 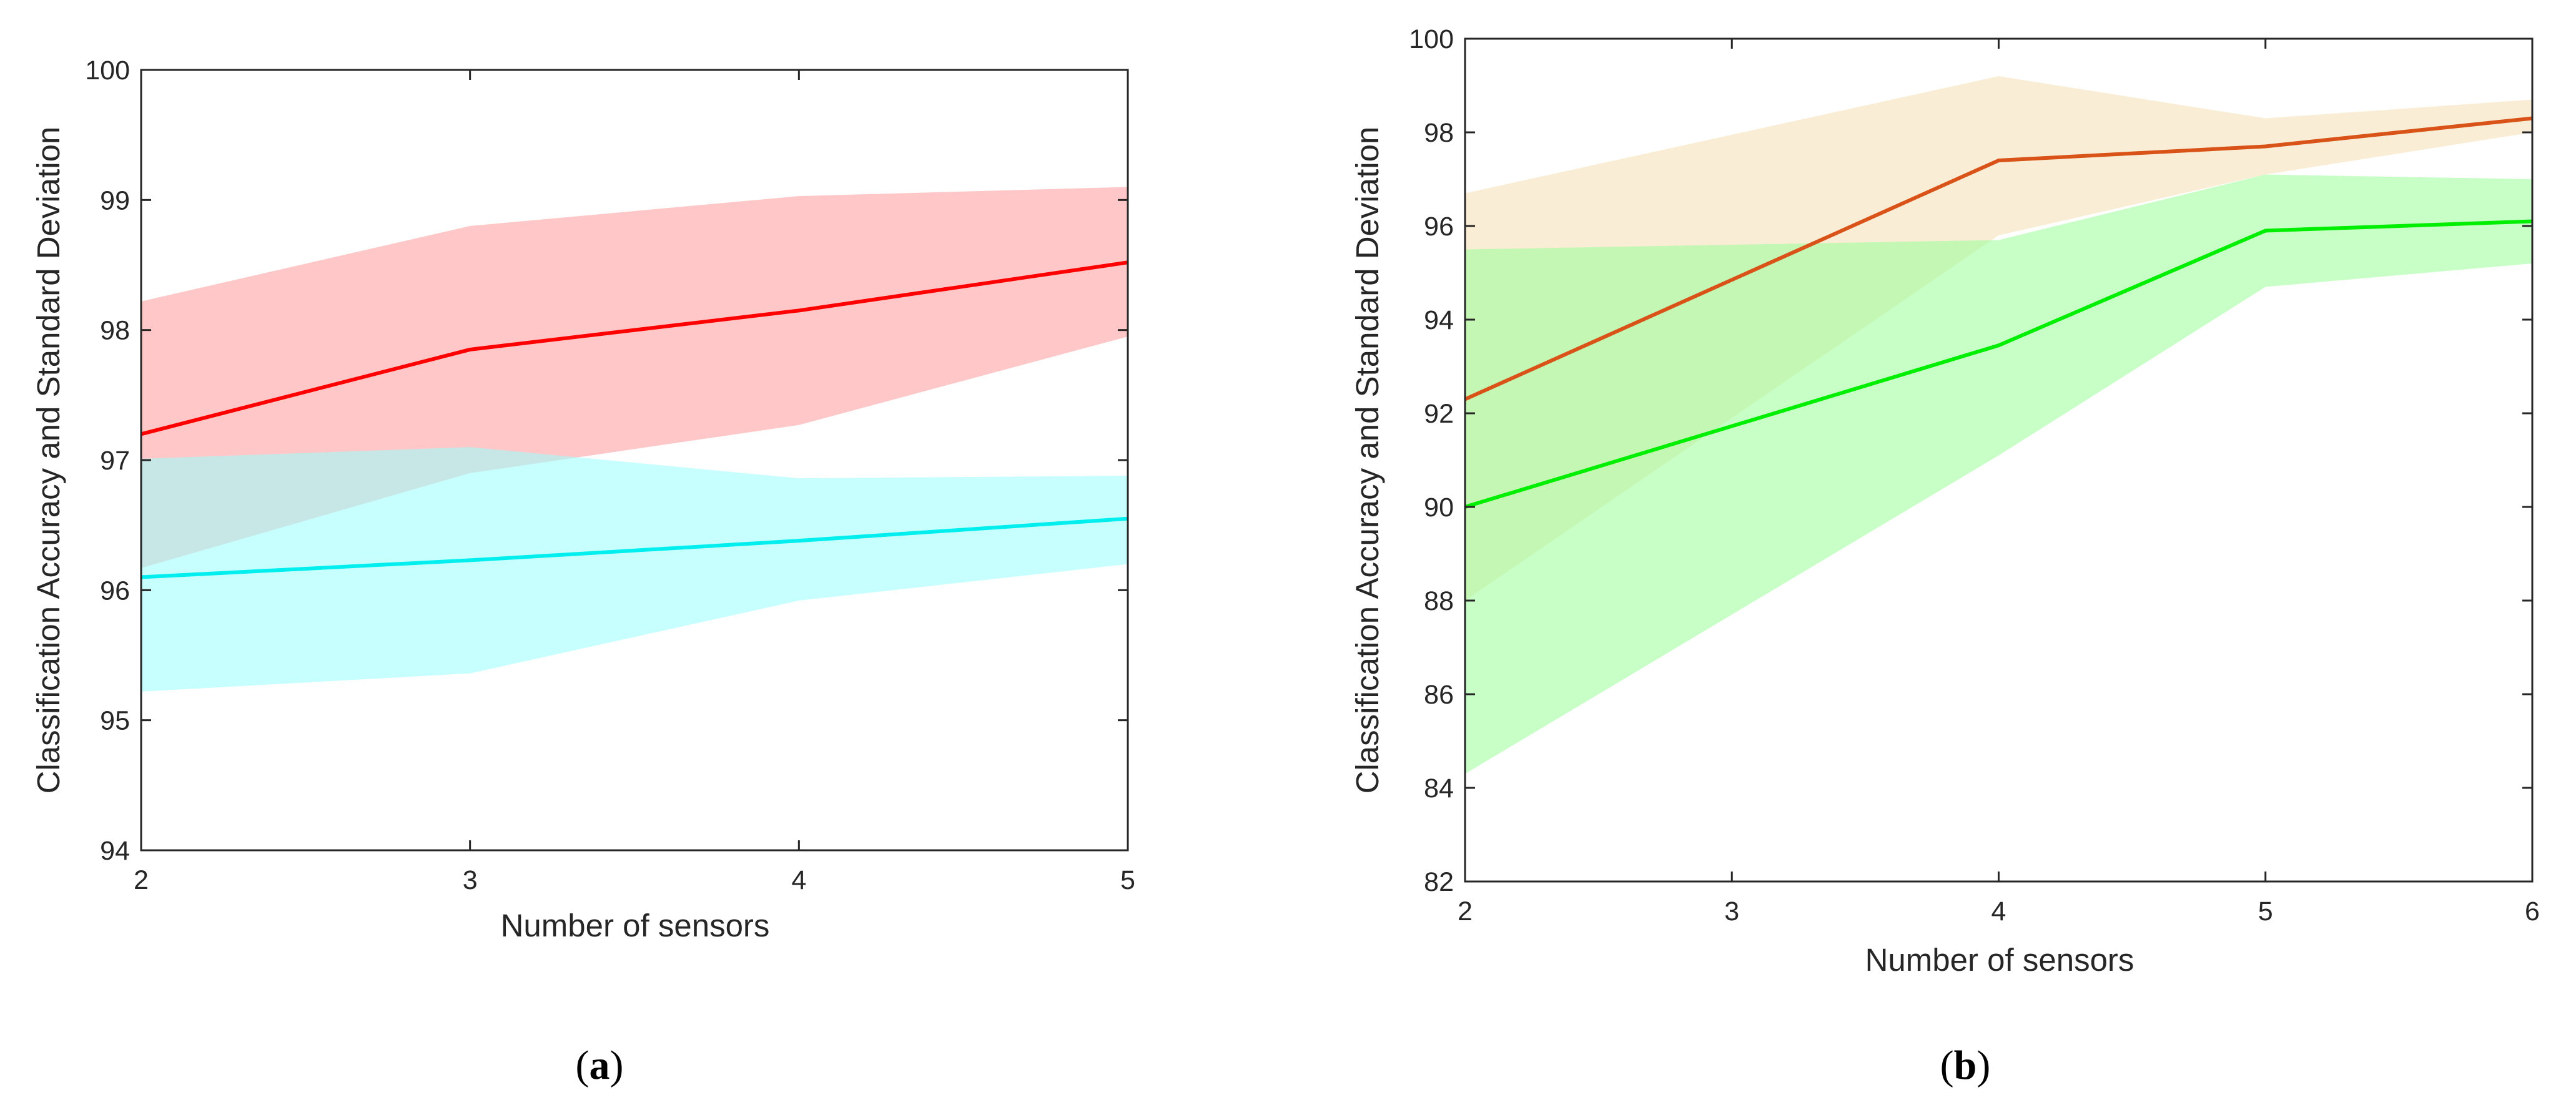 I want to click on panel-a-x-axis-title: Number of sensors, so click(x=635, y=925).